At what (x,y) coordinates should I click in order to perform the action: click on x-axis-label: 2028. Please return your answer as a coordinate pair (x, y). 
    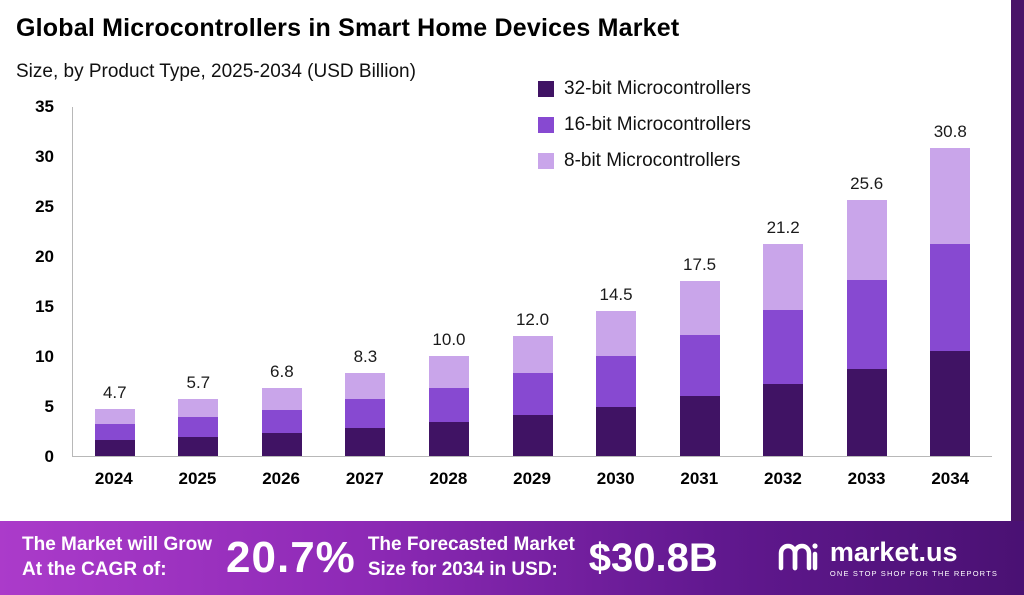
    Looking at the image, I should click on (448, 478).